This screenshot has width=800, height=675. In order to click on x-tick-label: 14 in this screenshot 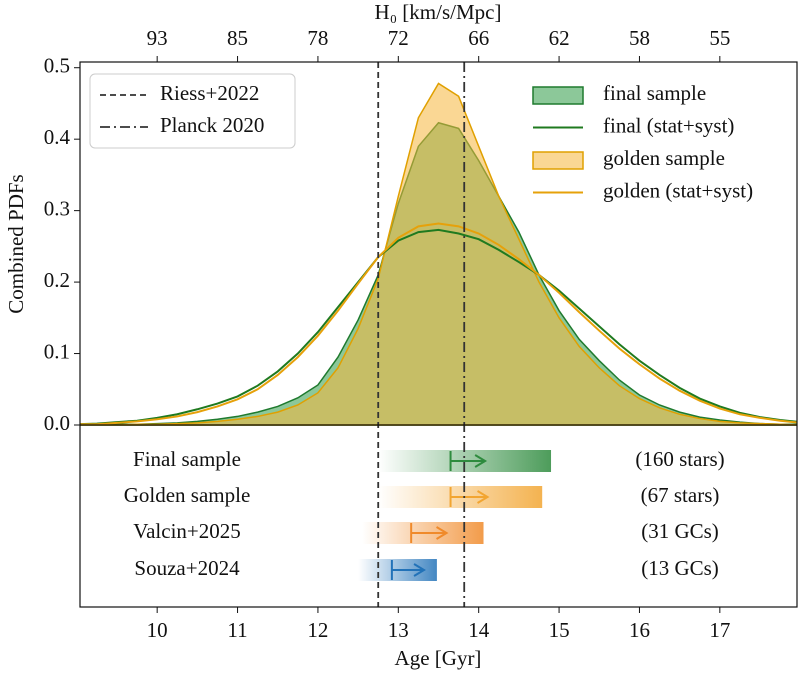, I will do `click(479, 630)`.